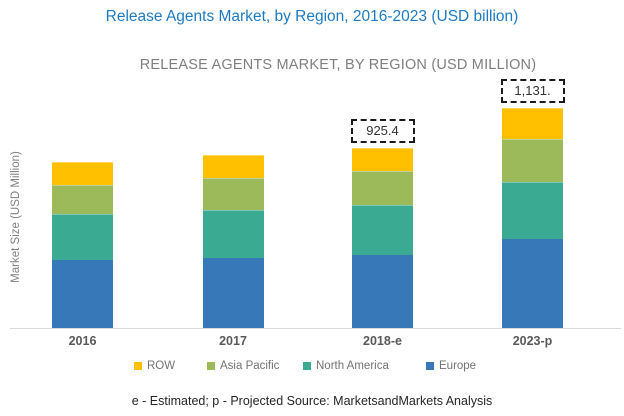  Describe the element at coordinates (233, 341) in the screenshot. I see `x-axis-tick-label: 2017` at that location.